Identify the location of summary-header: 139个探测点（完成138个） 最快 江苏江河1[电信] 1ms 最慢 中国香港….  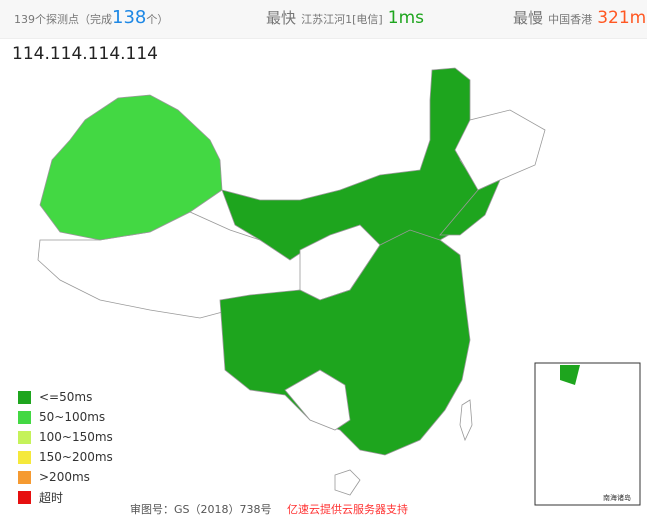
(323, 19).